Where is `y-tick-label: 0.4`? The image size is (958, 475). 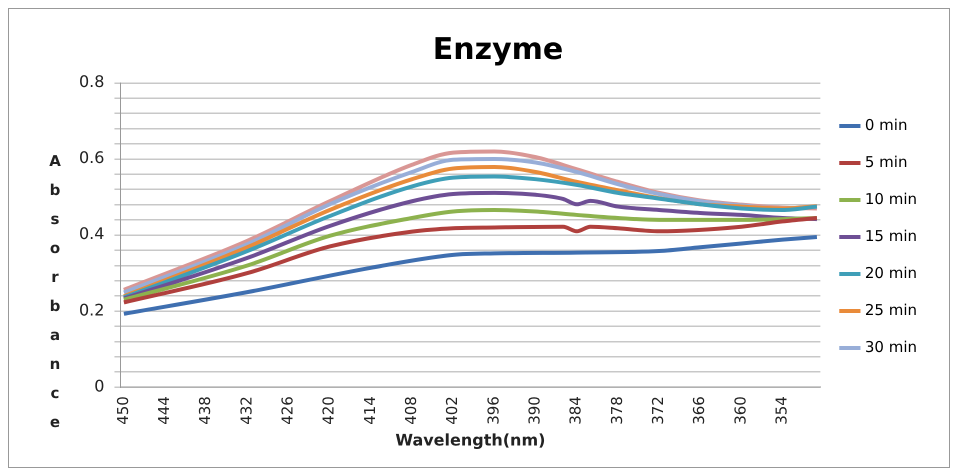
y-tick-label: 0.4 is located at coordinates (91, 234).